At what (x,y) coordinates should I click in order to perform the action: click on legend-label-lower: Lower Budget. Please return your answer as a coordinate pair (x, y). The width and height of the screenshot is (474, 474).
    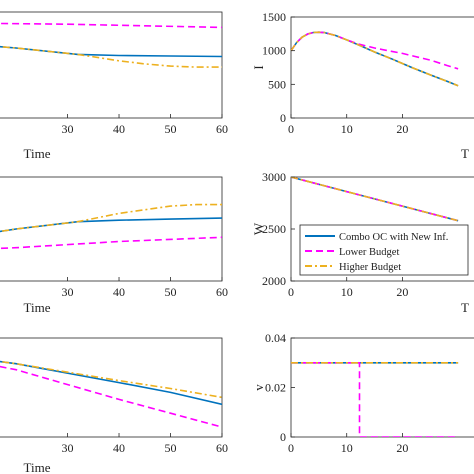
    Looking at the image, I should click on (369, 252).